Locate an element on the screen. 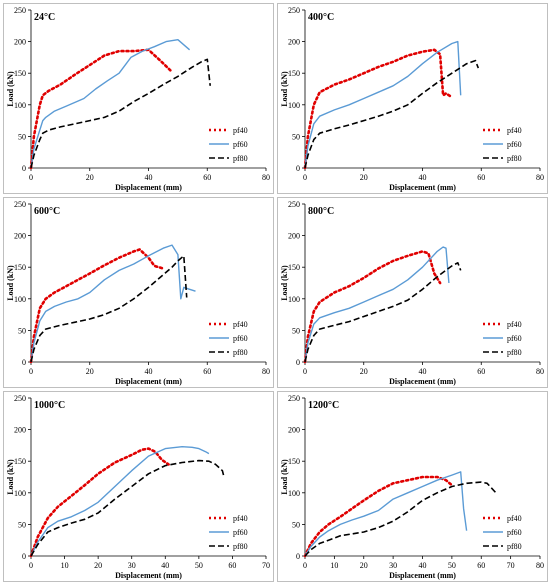 This screenshot has width=550, height=583. x-tick-label: 50 is located at coordinates (452, 565).